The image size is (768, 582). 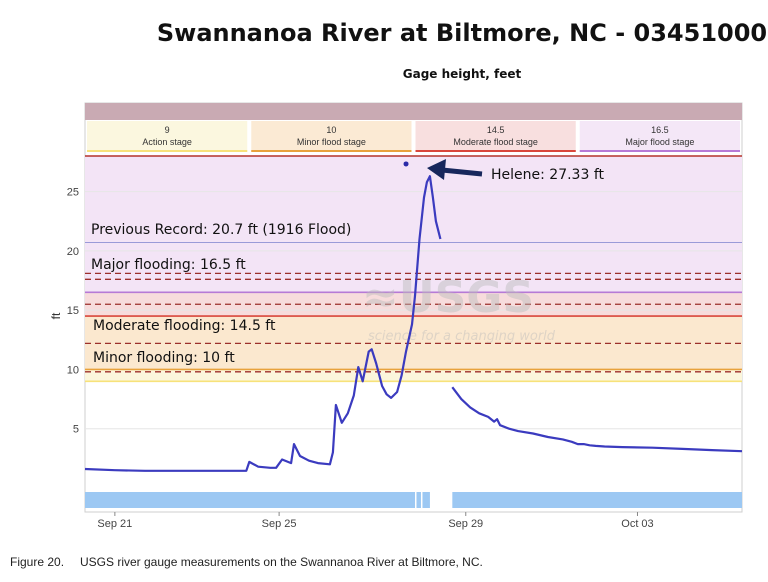 What do you see at coordinates (660, 130) in the screenshot?
I see `stage-legend-value: 16.5` at bounding box center [660, 130].